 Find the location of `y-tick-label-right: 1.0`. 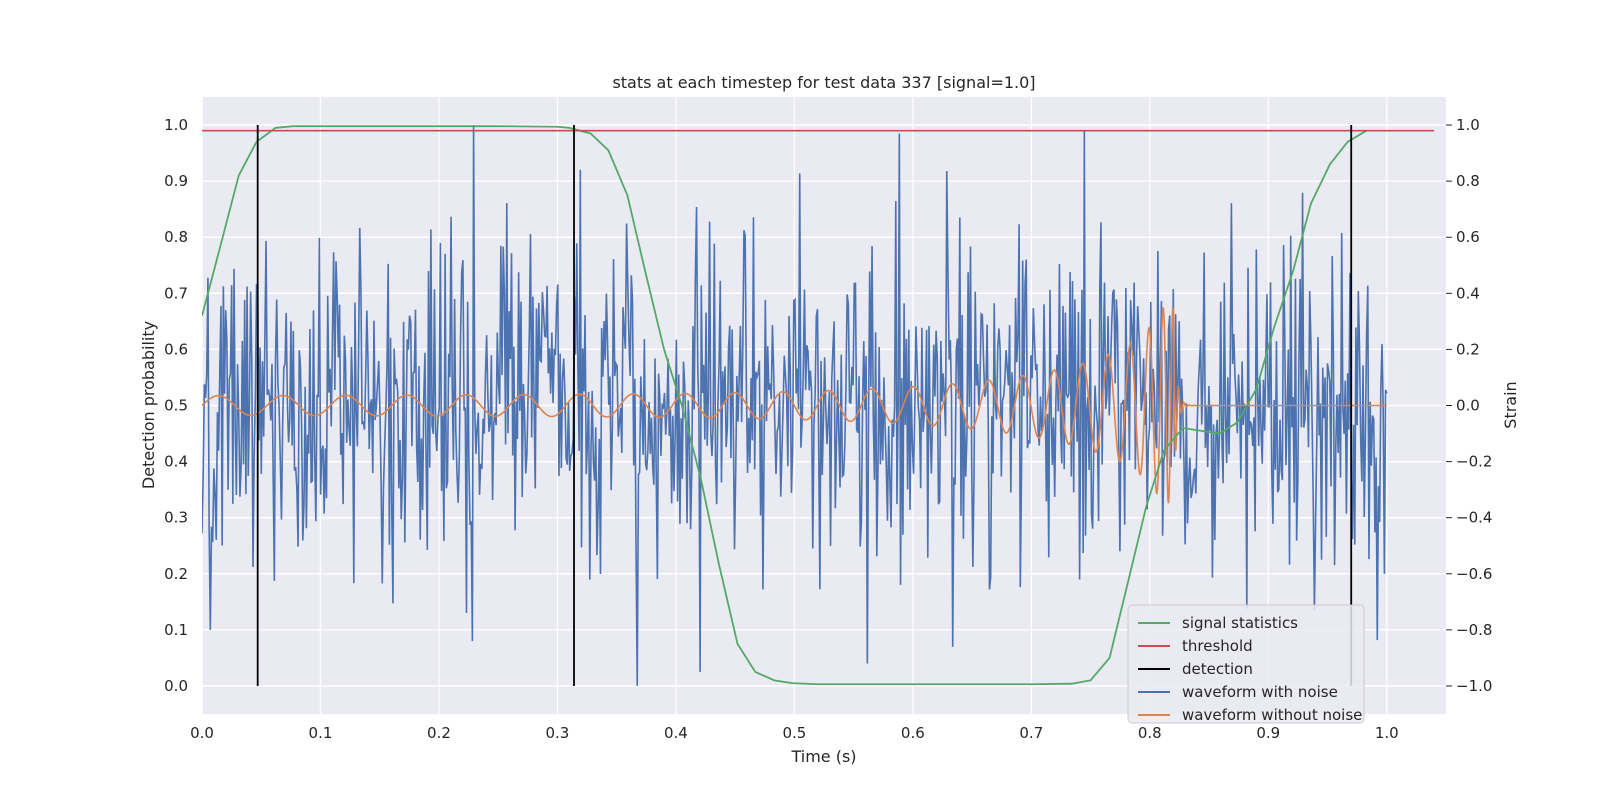

y-tick-label-right: 1.0 is located at coordinates (1468, 125).